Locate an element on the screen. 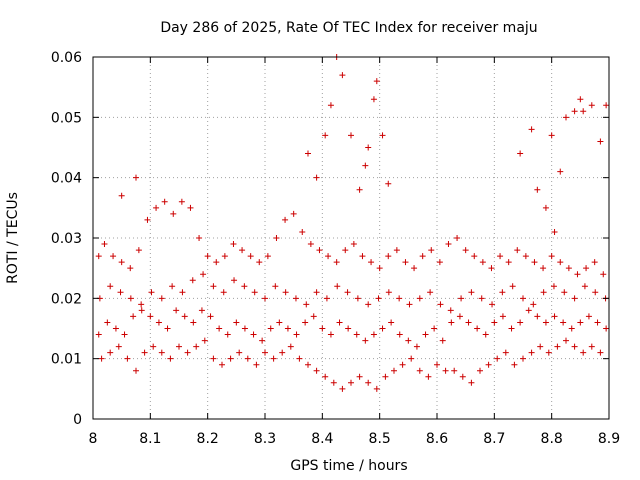 This screenshot has width=640, height=480. y-tick-label: 0 is located at coordinates (77, 420).